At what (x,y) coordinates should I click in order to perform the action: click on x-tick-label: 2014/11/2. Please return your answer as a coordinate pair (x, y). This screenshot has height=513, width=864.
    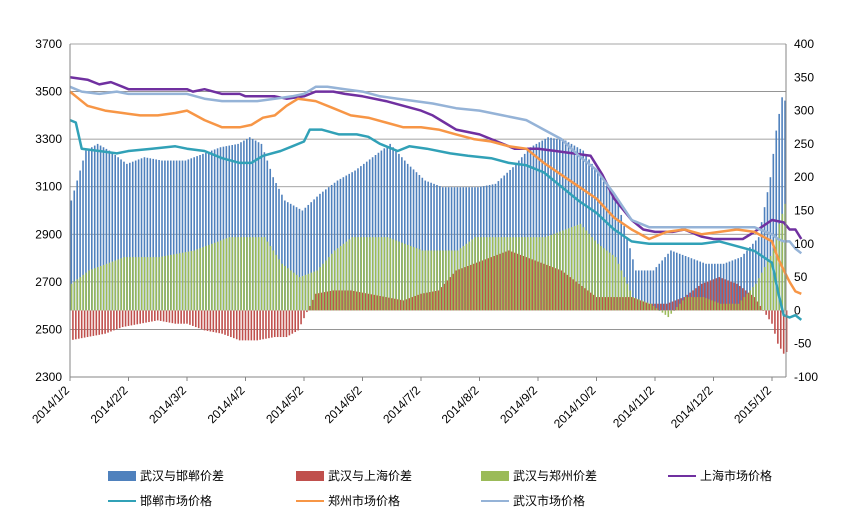
    Looking at the image, I should click on (633, 406).